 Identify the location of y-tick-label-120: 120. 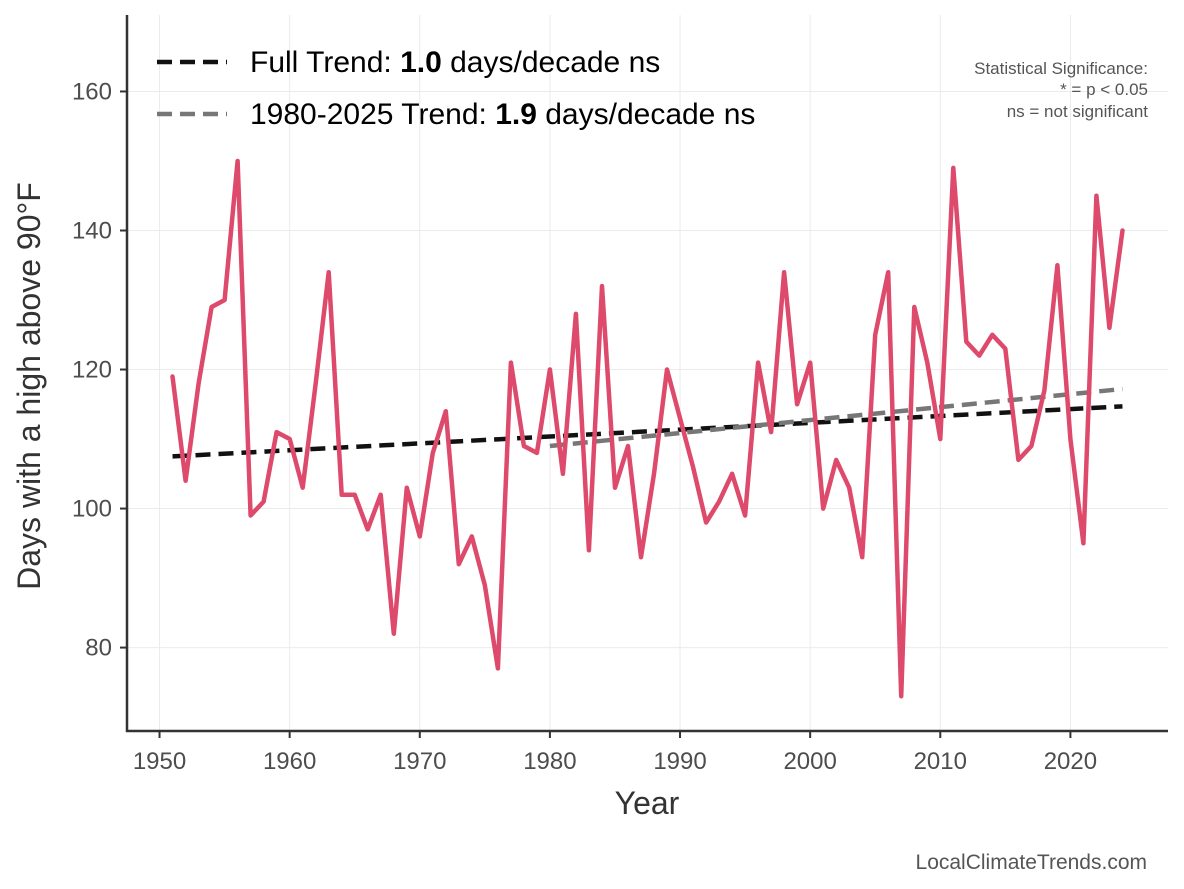
(92, 370).